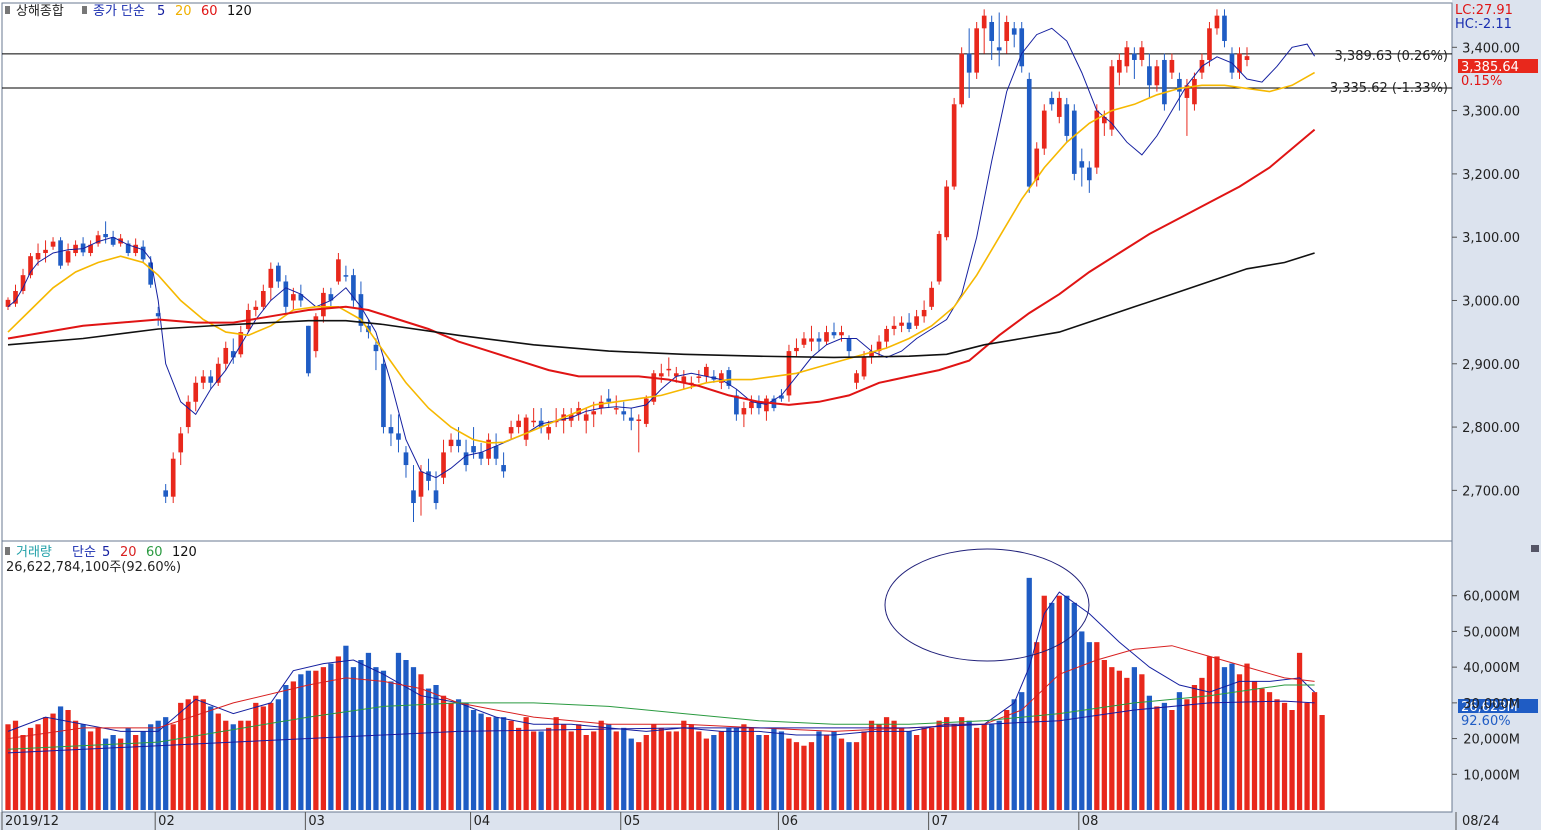 Image resolution: width=1541 pixels, height=830 pixels. What do you see at coordinates (940, 821) in the screenshot?
I see `x-tick-label: 07` at bounding box center [940, 821].